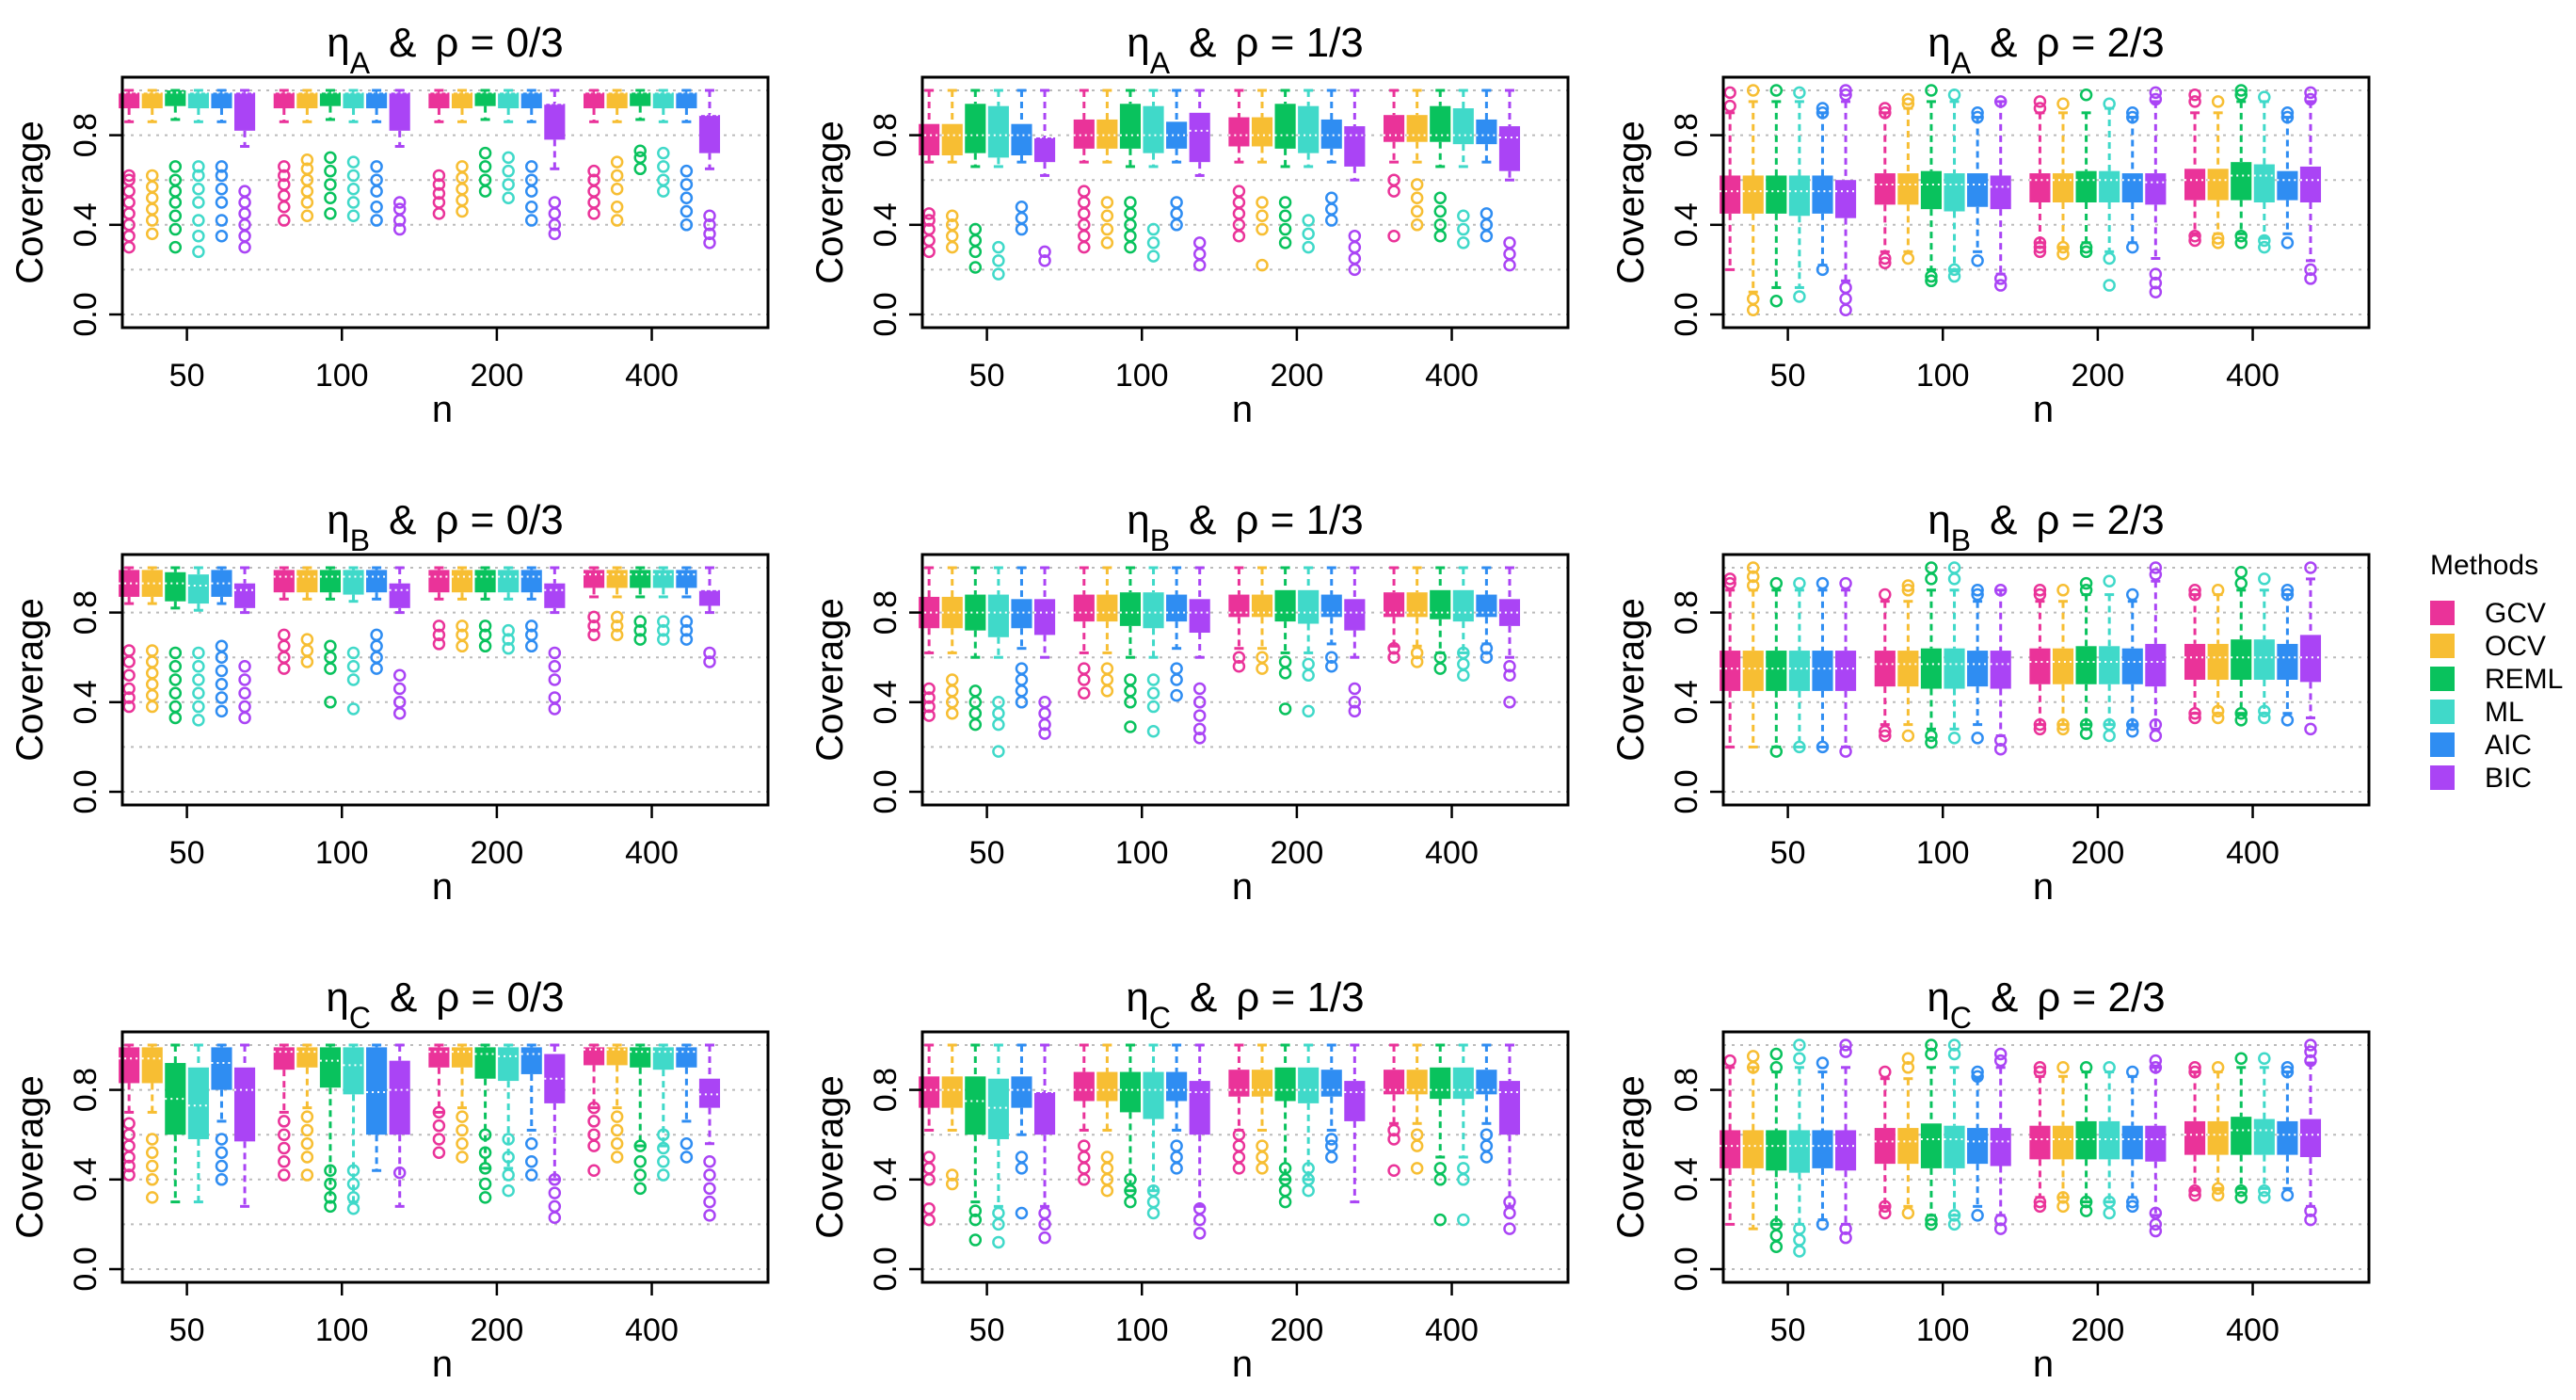 The height and width of the screenshot is (1400, 2576). I want to click on title-subscript: A, so click(1961, 63).